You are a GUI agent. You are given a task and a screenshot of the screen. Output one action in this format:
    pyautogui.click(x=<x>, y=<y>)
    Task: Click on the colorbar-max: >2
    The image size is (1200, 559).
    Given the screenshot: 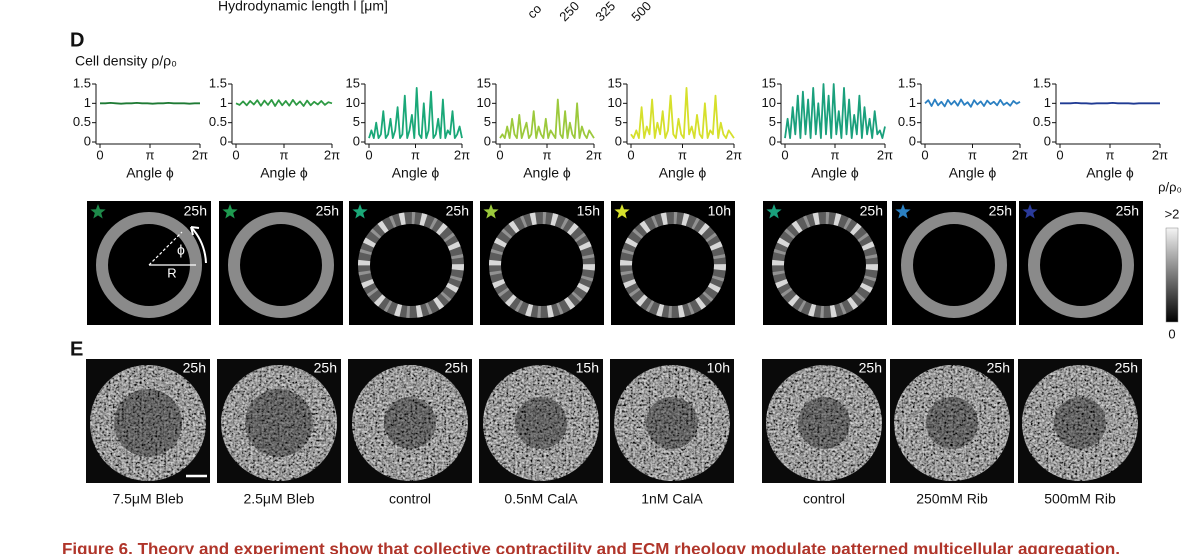 What is the action you would take?
    pyautogui.click(x=1172, y=213)
    